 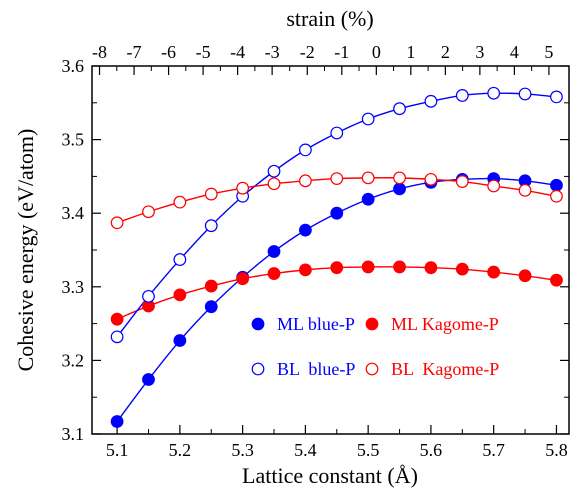 I want to click on x-tick-label: 5.3, so click(x=242, y=450).